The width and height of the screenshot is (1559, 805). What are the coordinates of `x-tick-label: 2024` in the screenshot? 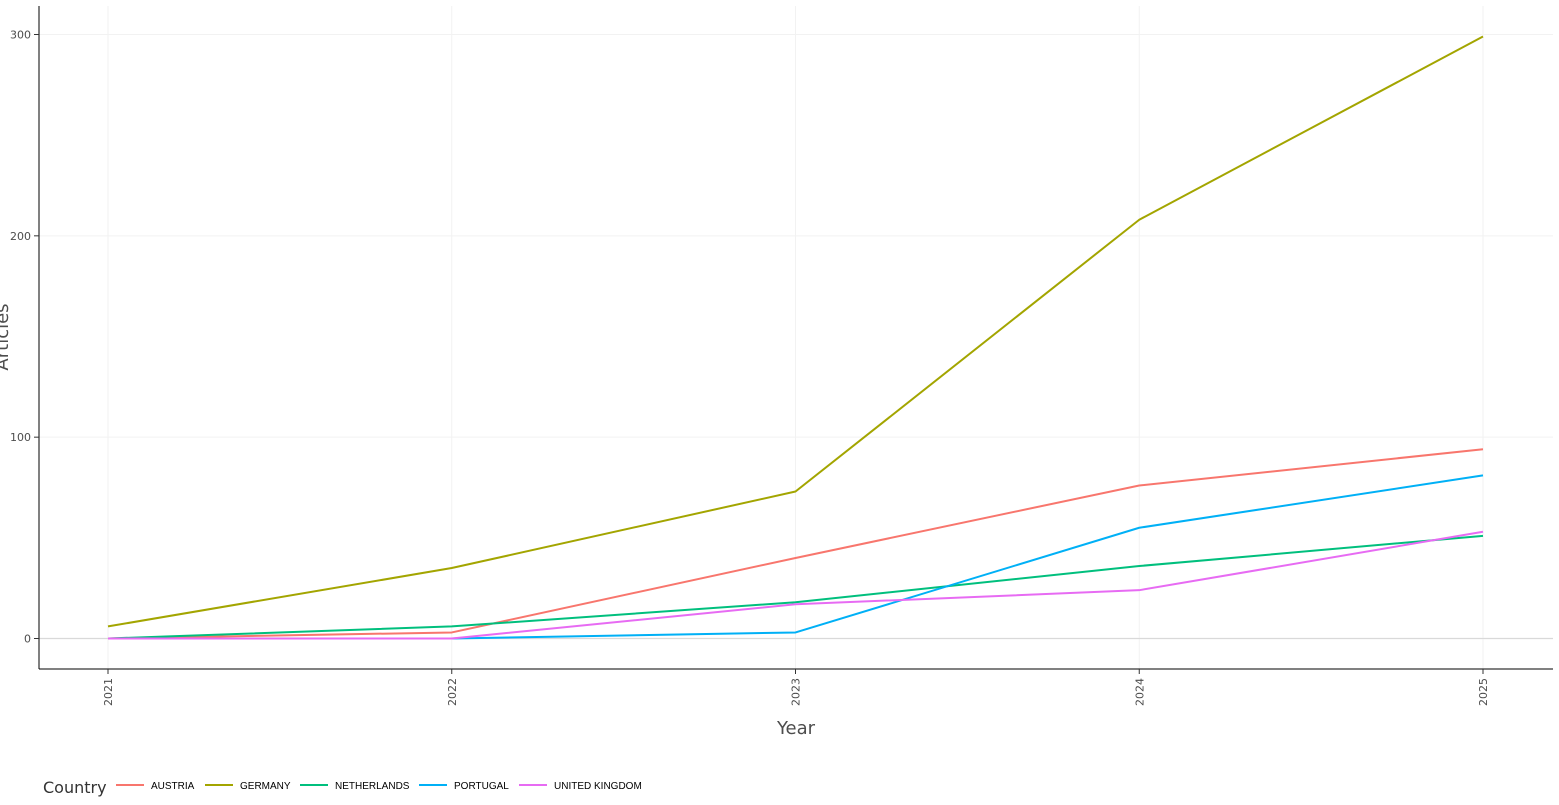 It's located at (1139, 692).